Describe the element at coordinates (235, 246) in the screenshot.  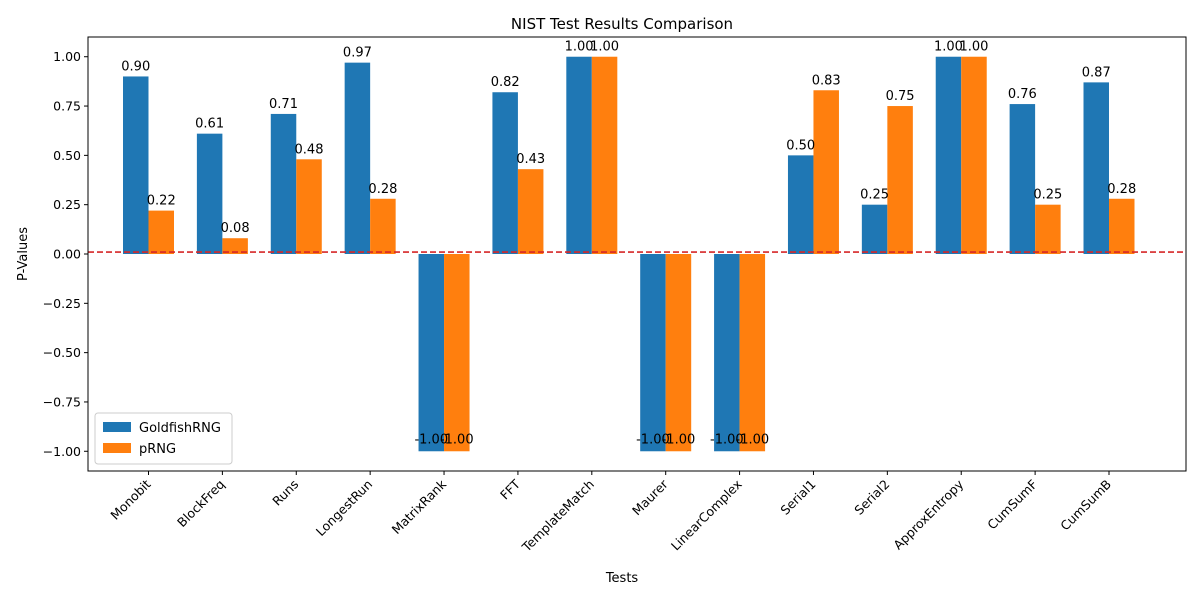
I see `bar-prng-blockfreq` at that location.